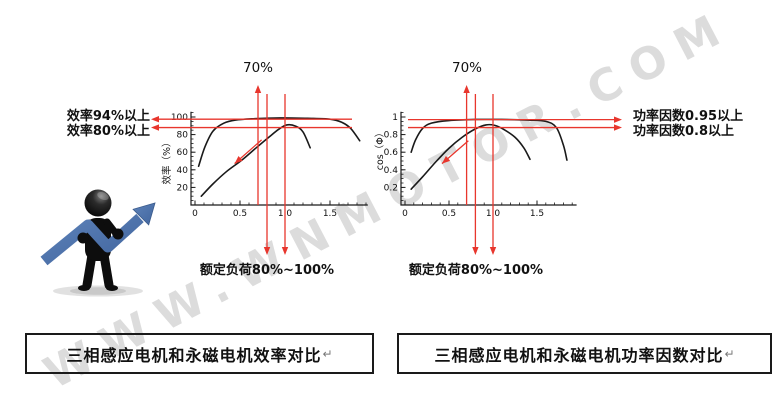  Describe the element at coordinates (183, 171) in the screenshot. I see `svg-text: 40` at that location.